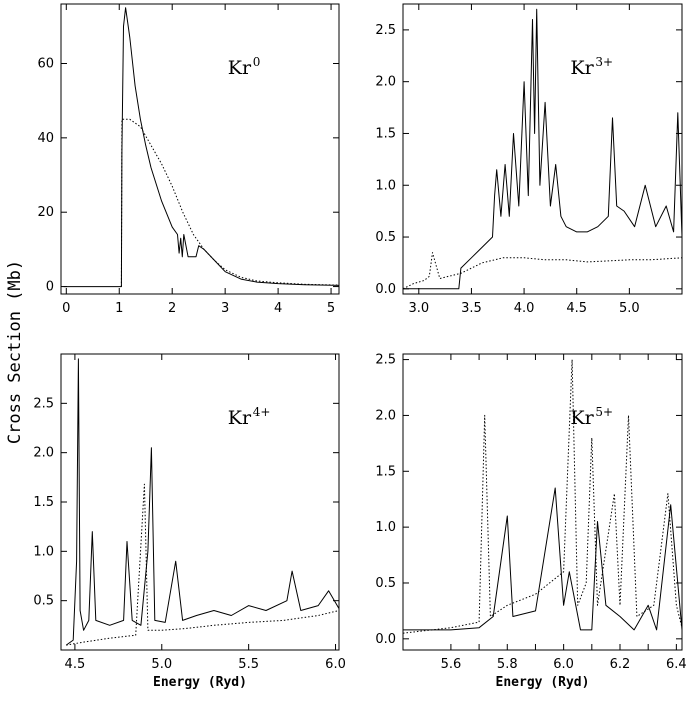  I want to click on x-tick-label: 3.5, so click(471, 308).